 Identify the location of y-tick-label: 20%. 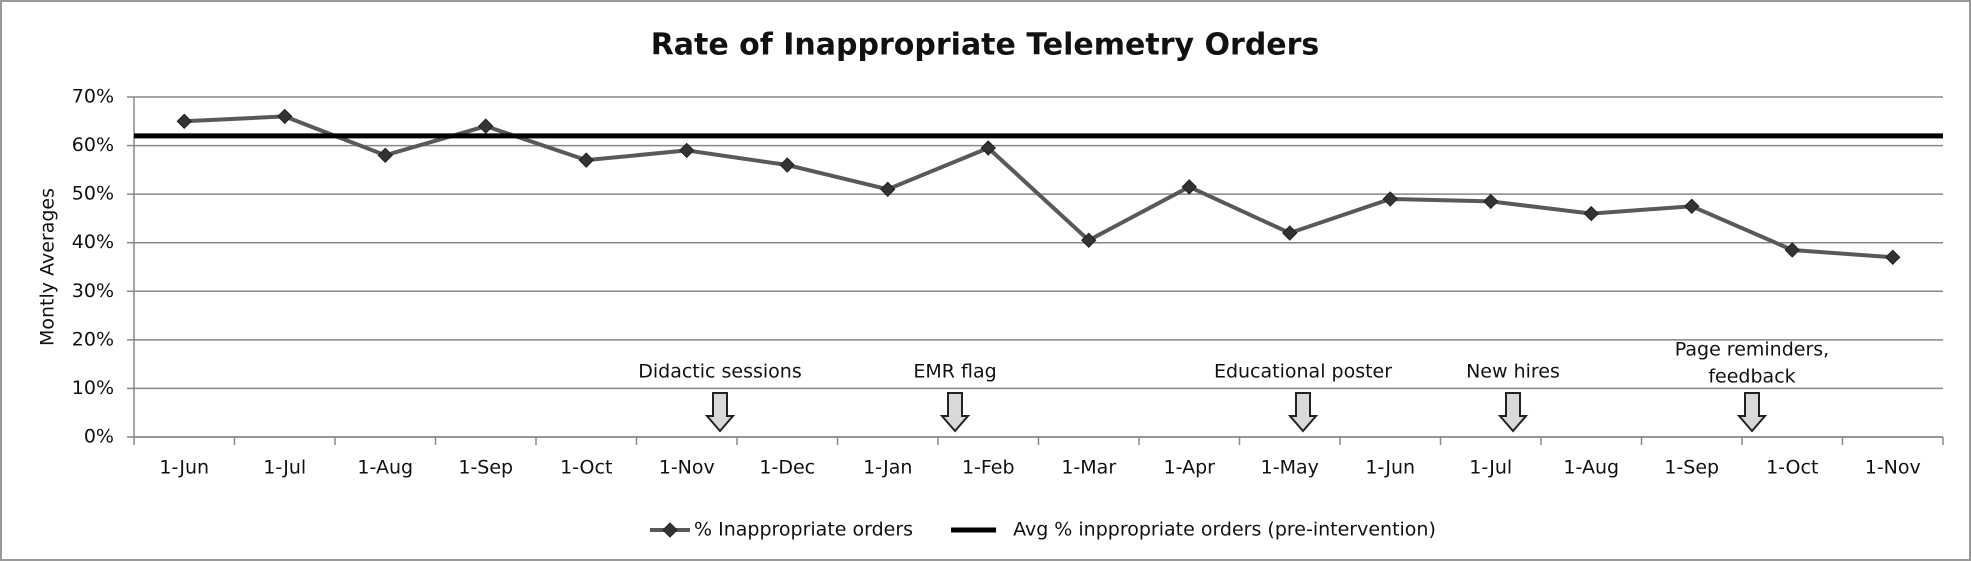
(93, 339).